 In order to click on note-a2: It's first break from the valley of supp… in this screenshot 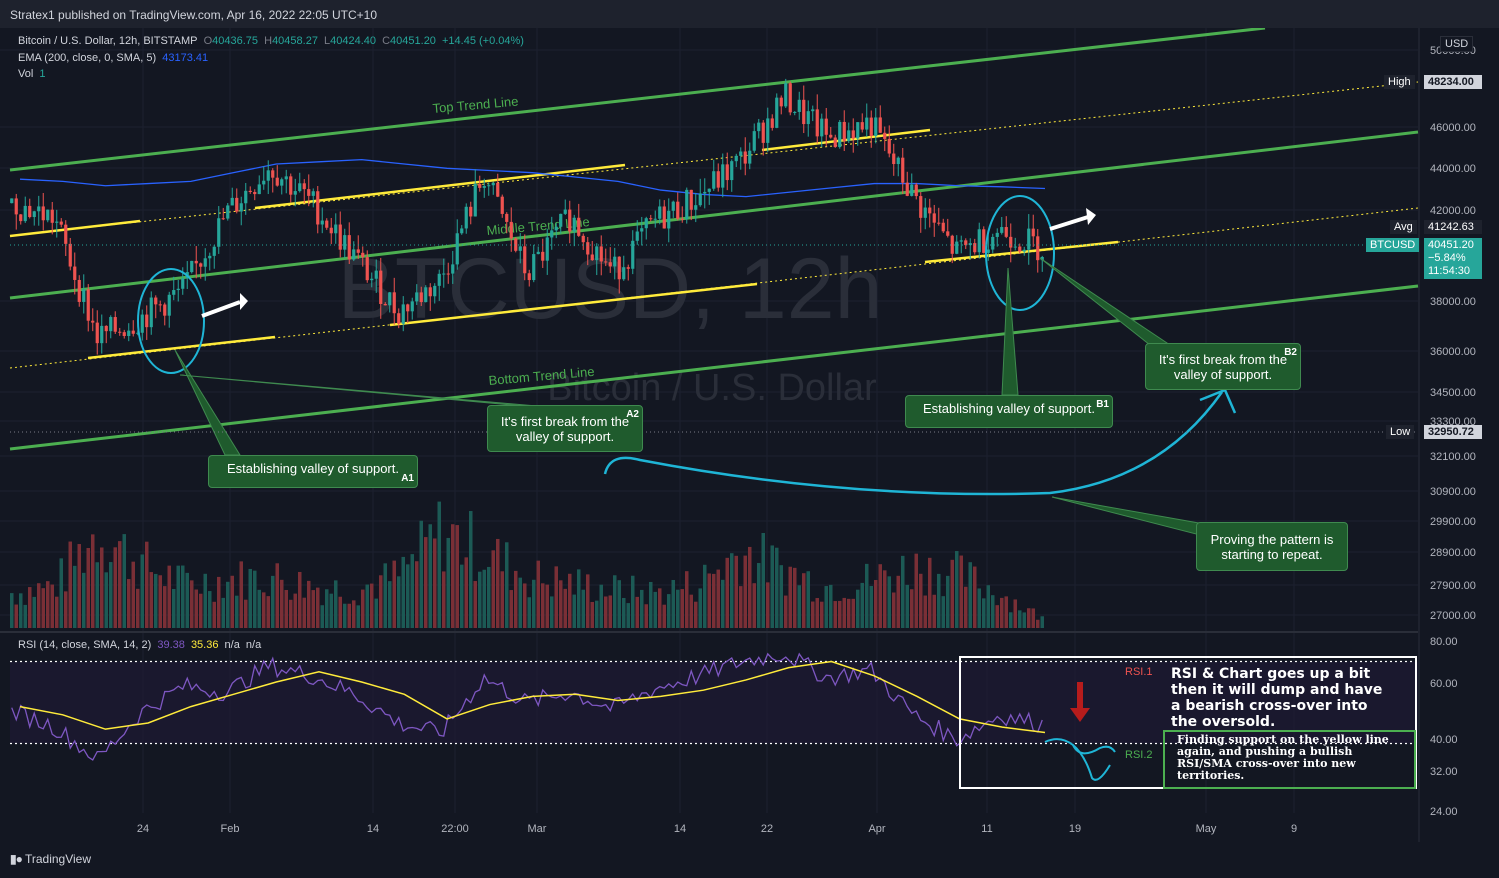, I will do `click(565, 428)`.